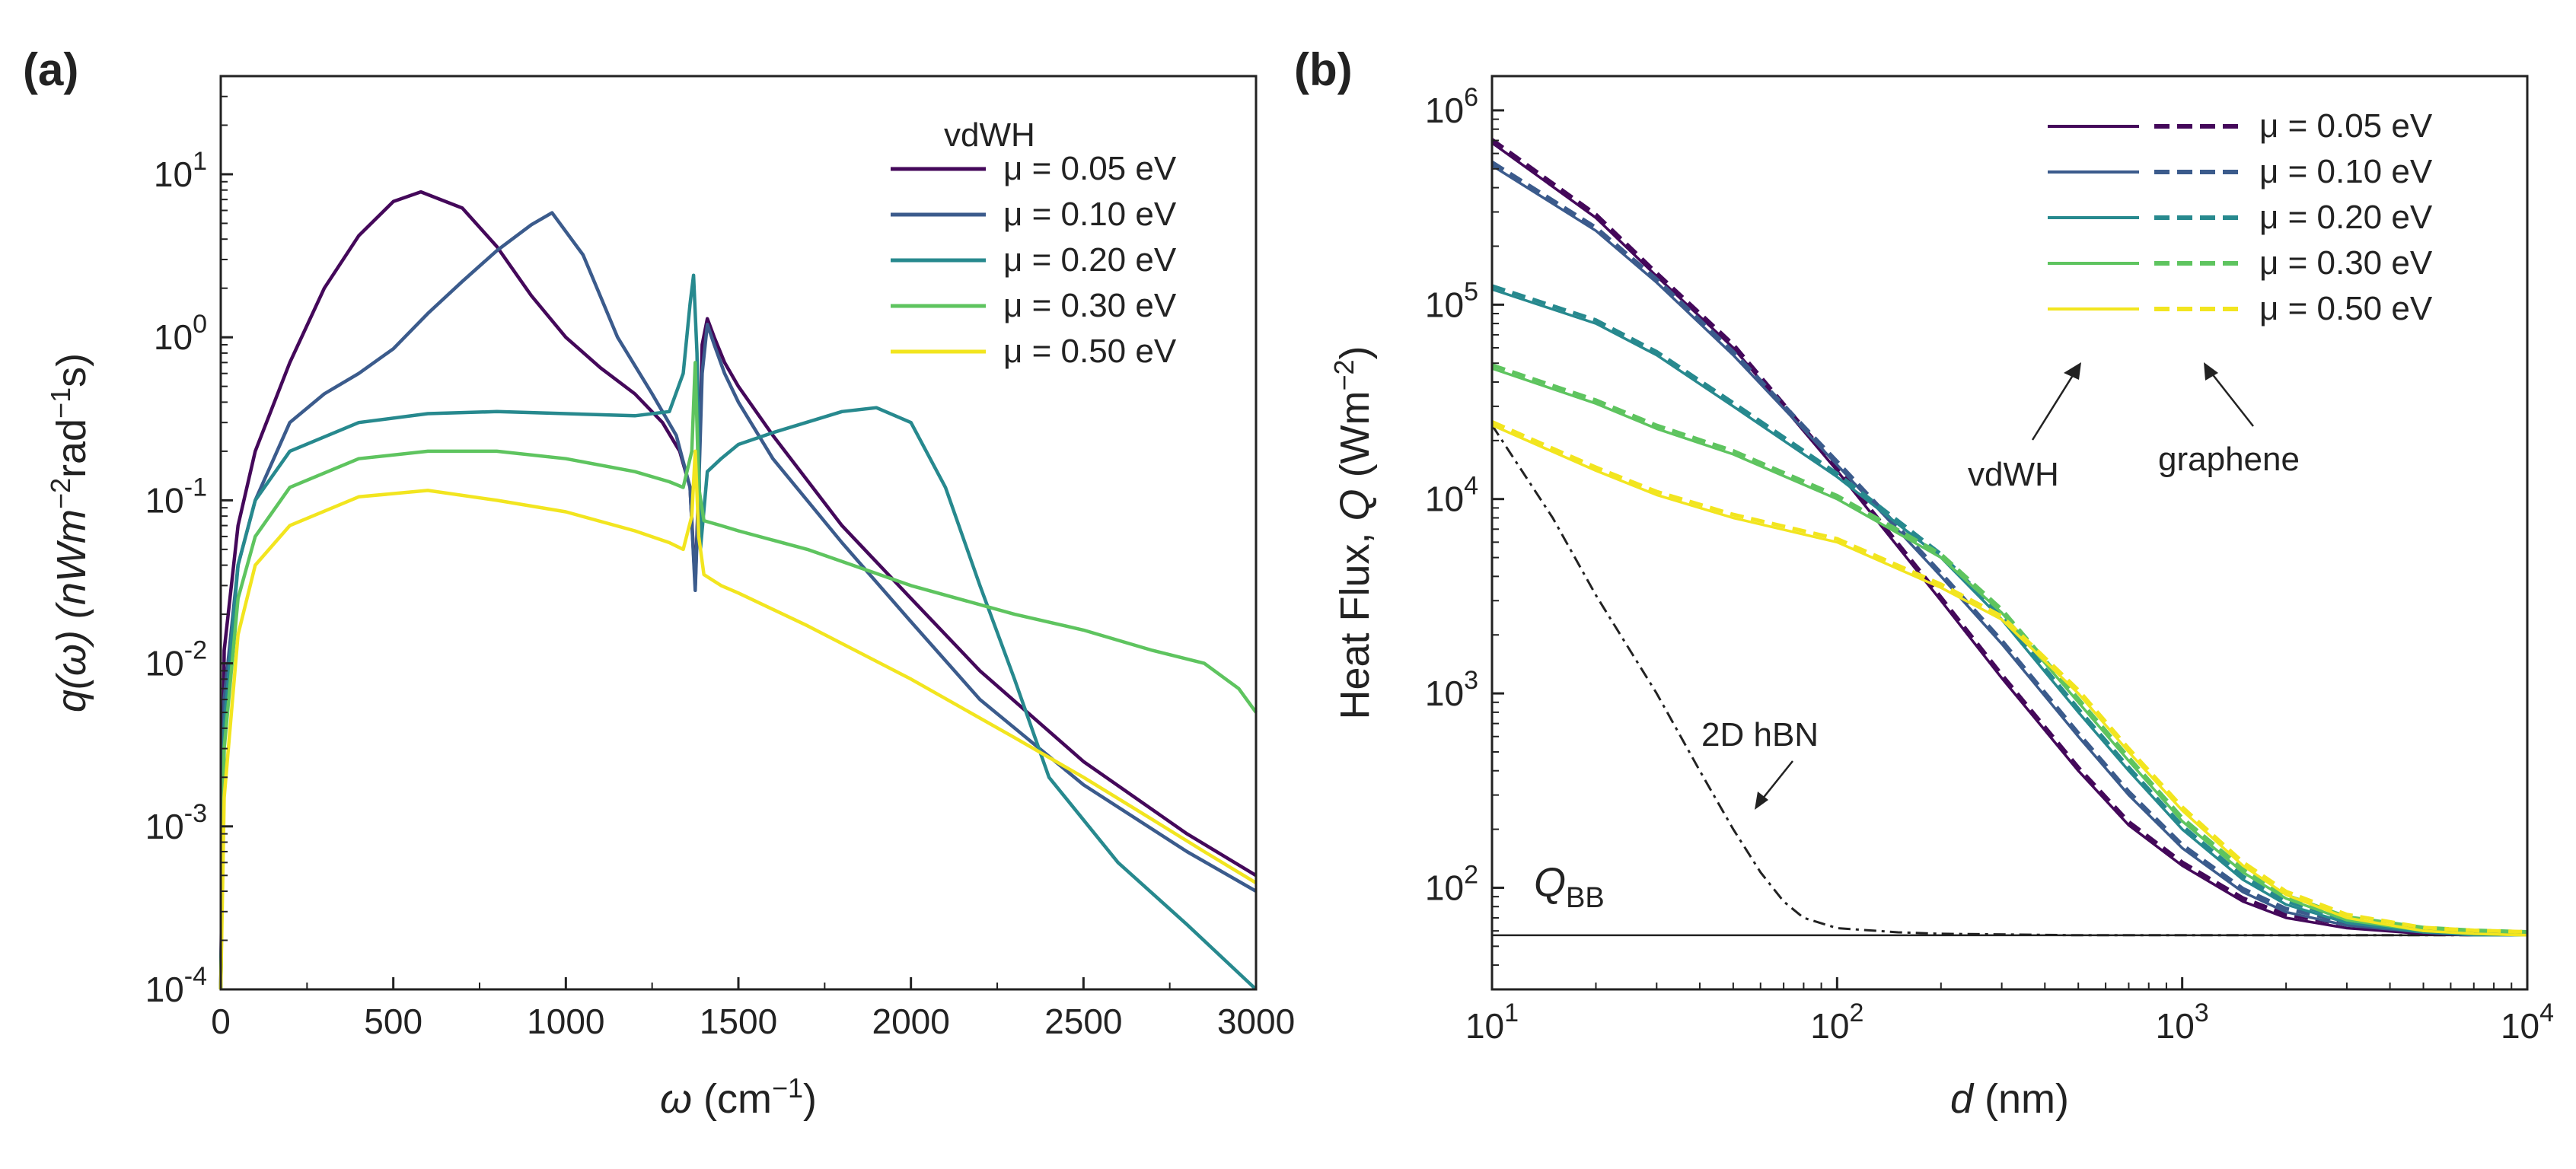  Describe the element at coordinates (910, 1022) in the screenshot. I see `a-xtick-label: 2000` at that location.